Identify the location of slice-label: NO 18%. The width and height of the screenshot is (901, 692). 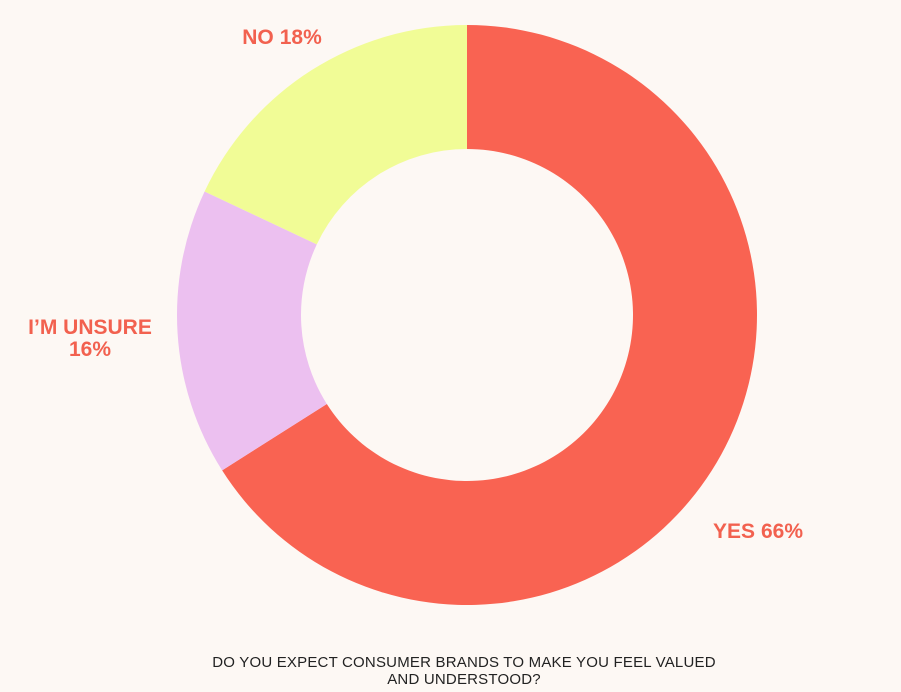
(282, 37).